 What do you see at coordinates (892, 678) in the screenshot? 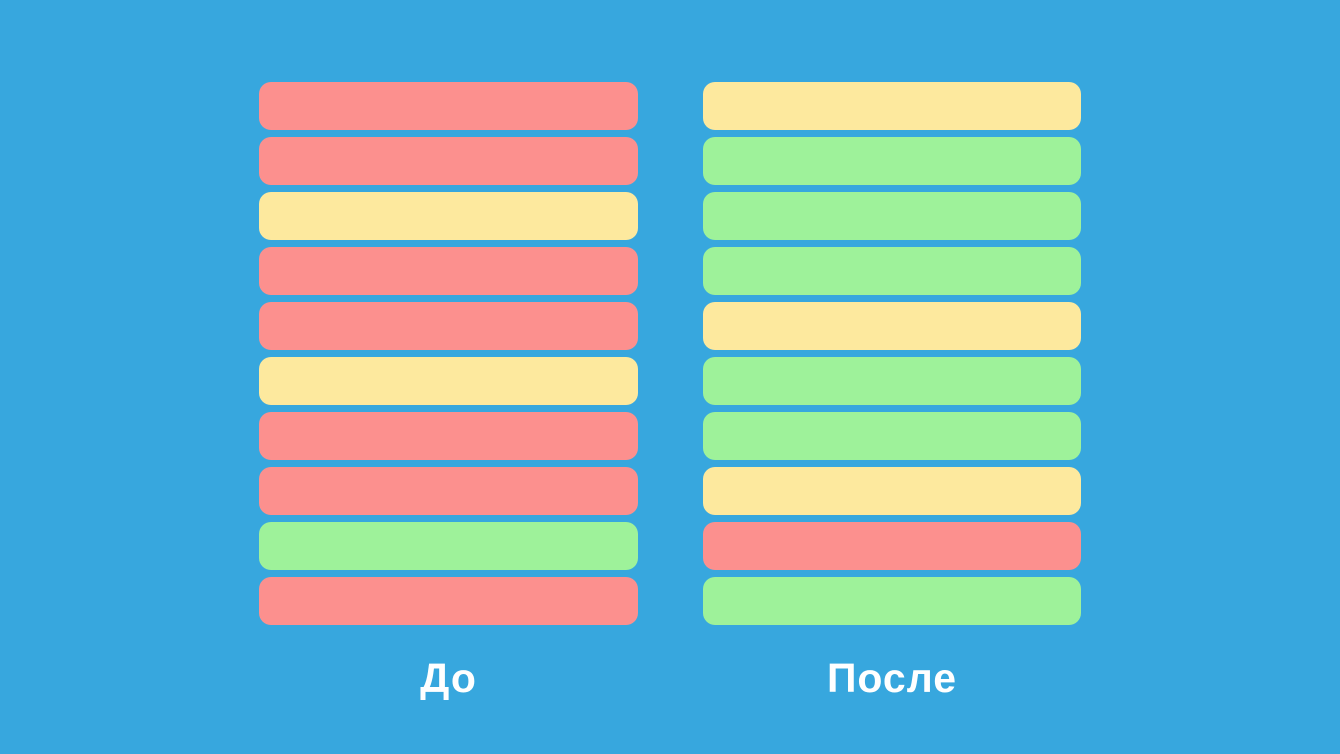
I see `after-label: После` at bounding box center [892, 678].